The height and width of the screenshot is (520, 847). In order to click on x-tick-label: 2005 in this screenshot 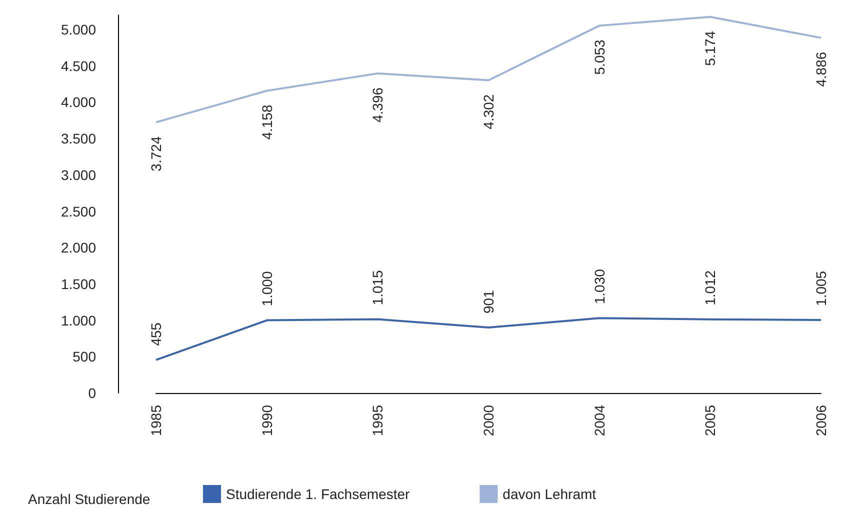, I will do `click(710, 420)`.